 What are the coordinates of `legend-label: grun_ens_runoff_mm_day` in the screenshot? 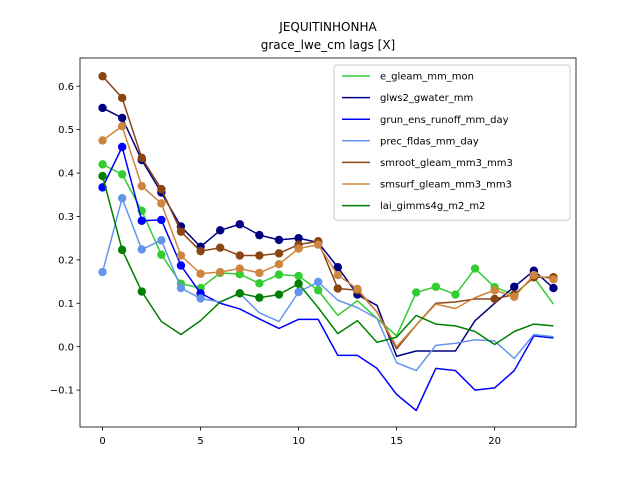 It's located at (444, 120).